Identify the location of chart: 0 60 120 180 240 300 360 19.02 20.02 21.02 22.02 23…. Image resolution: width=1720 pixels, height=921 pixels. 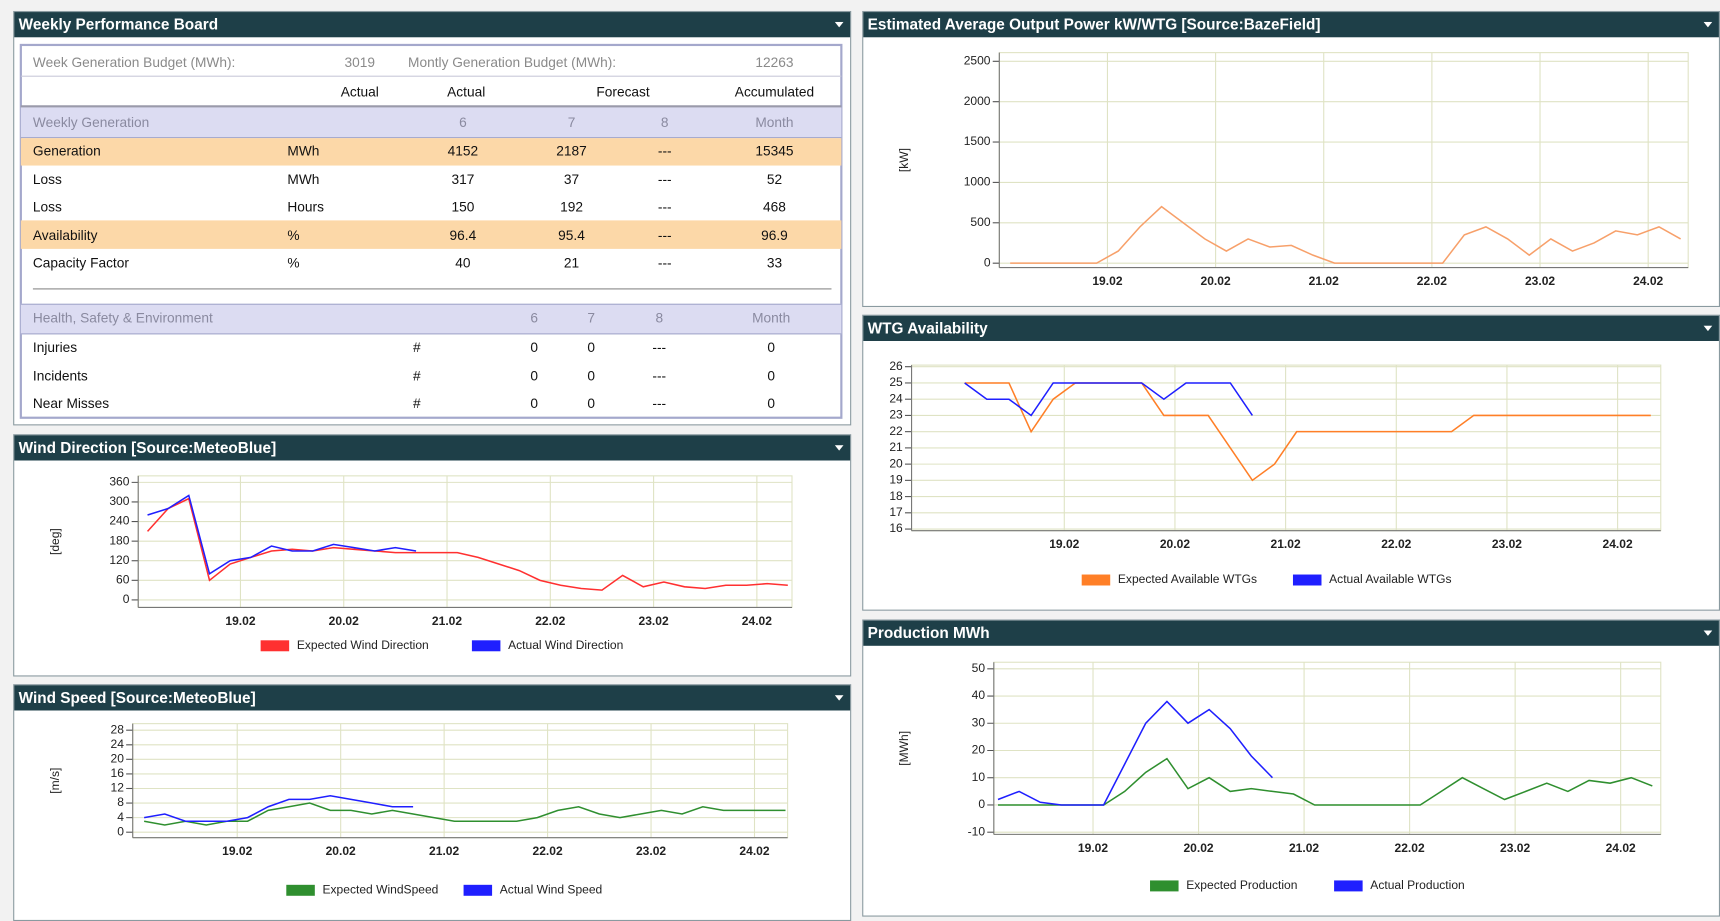
(420, 563).